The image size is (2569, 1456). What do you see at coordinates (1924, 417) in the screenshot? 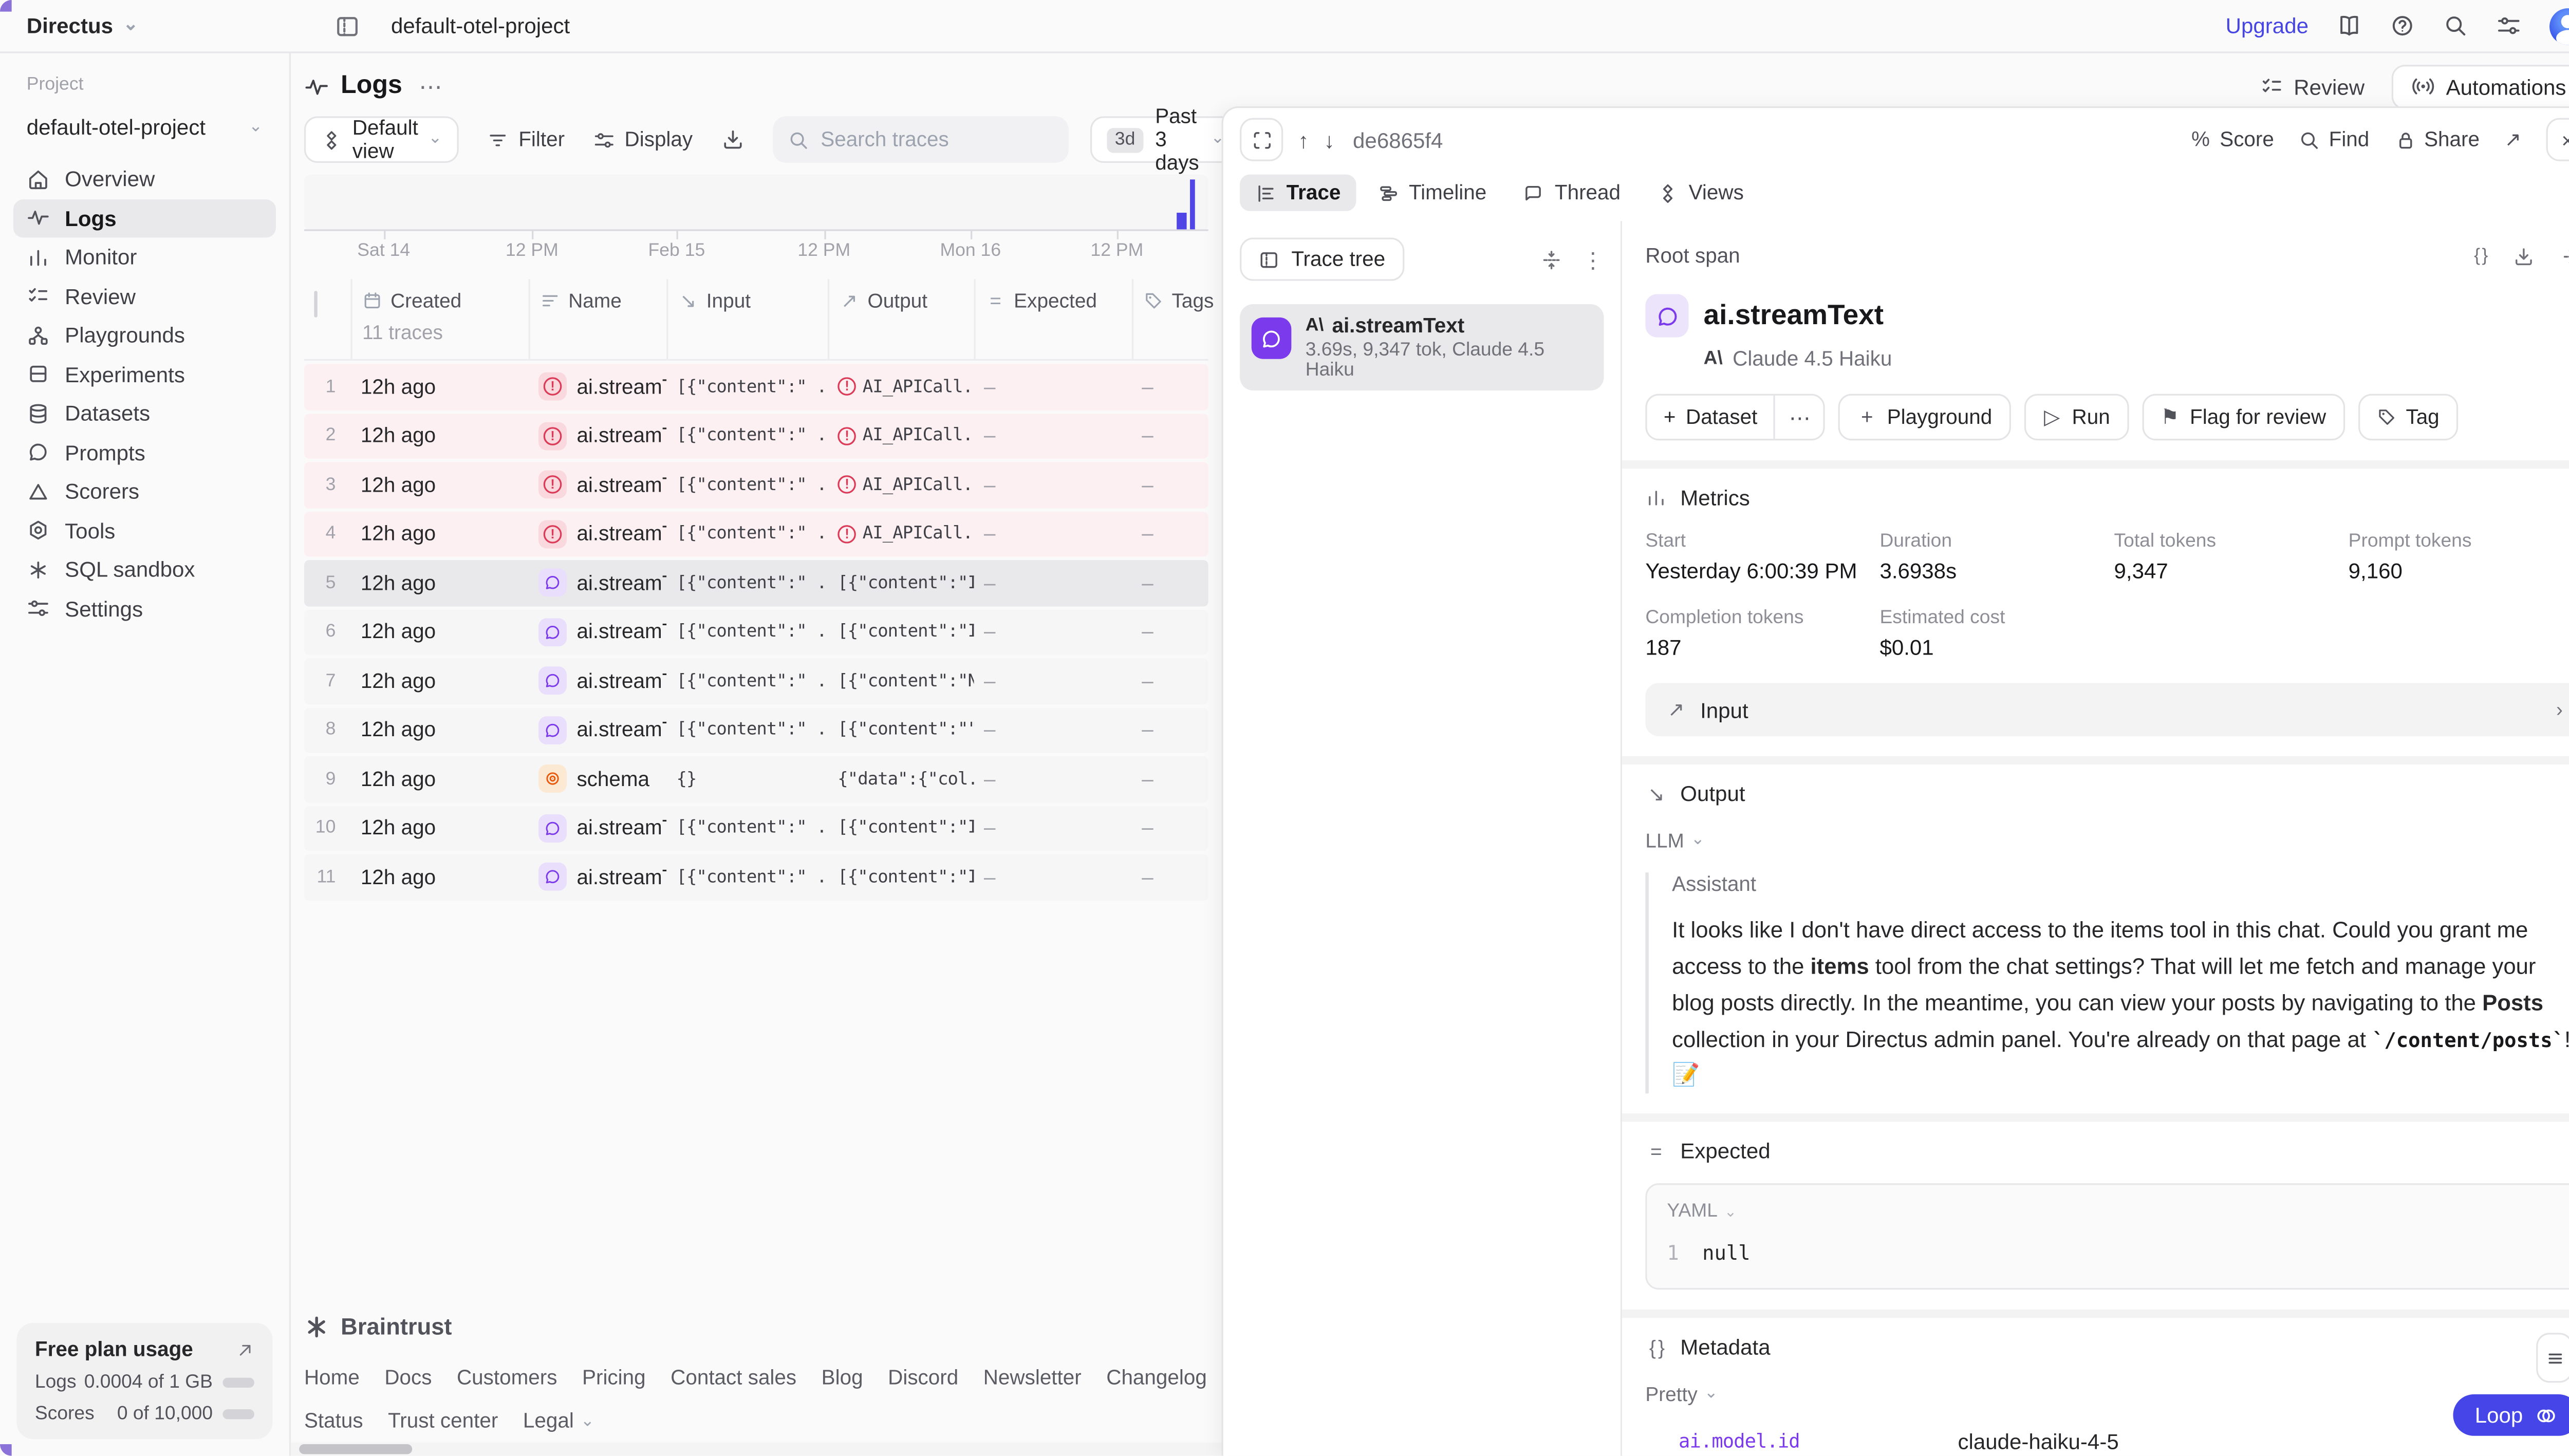
I see `add-to-playground-button: + Playground` at bounding box center [1924, 417].